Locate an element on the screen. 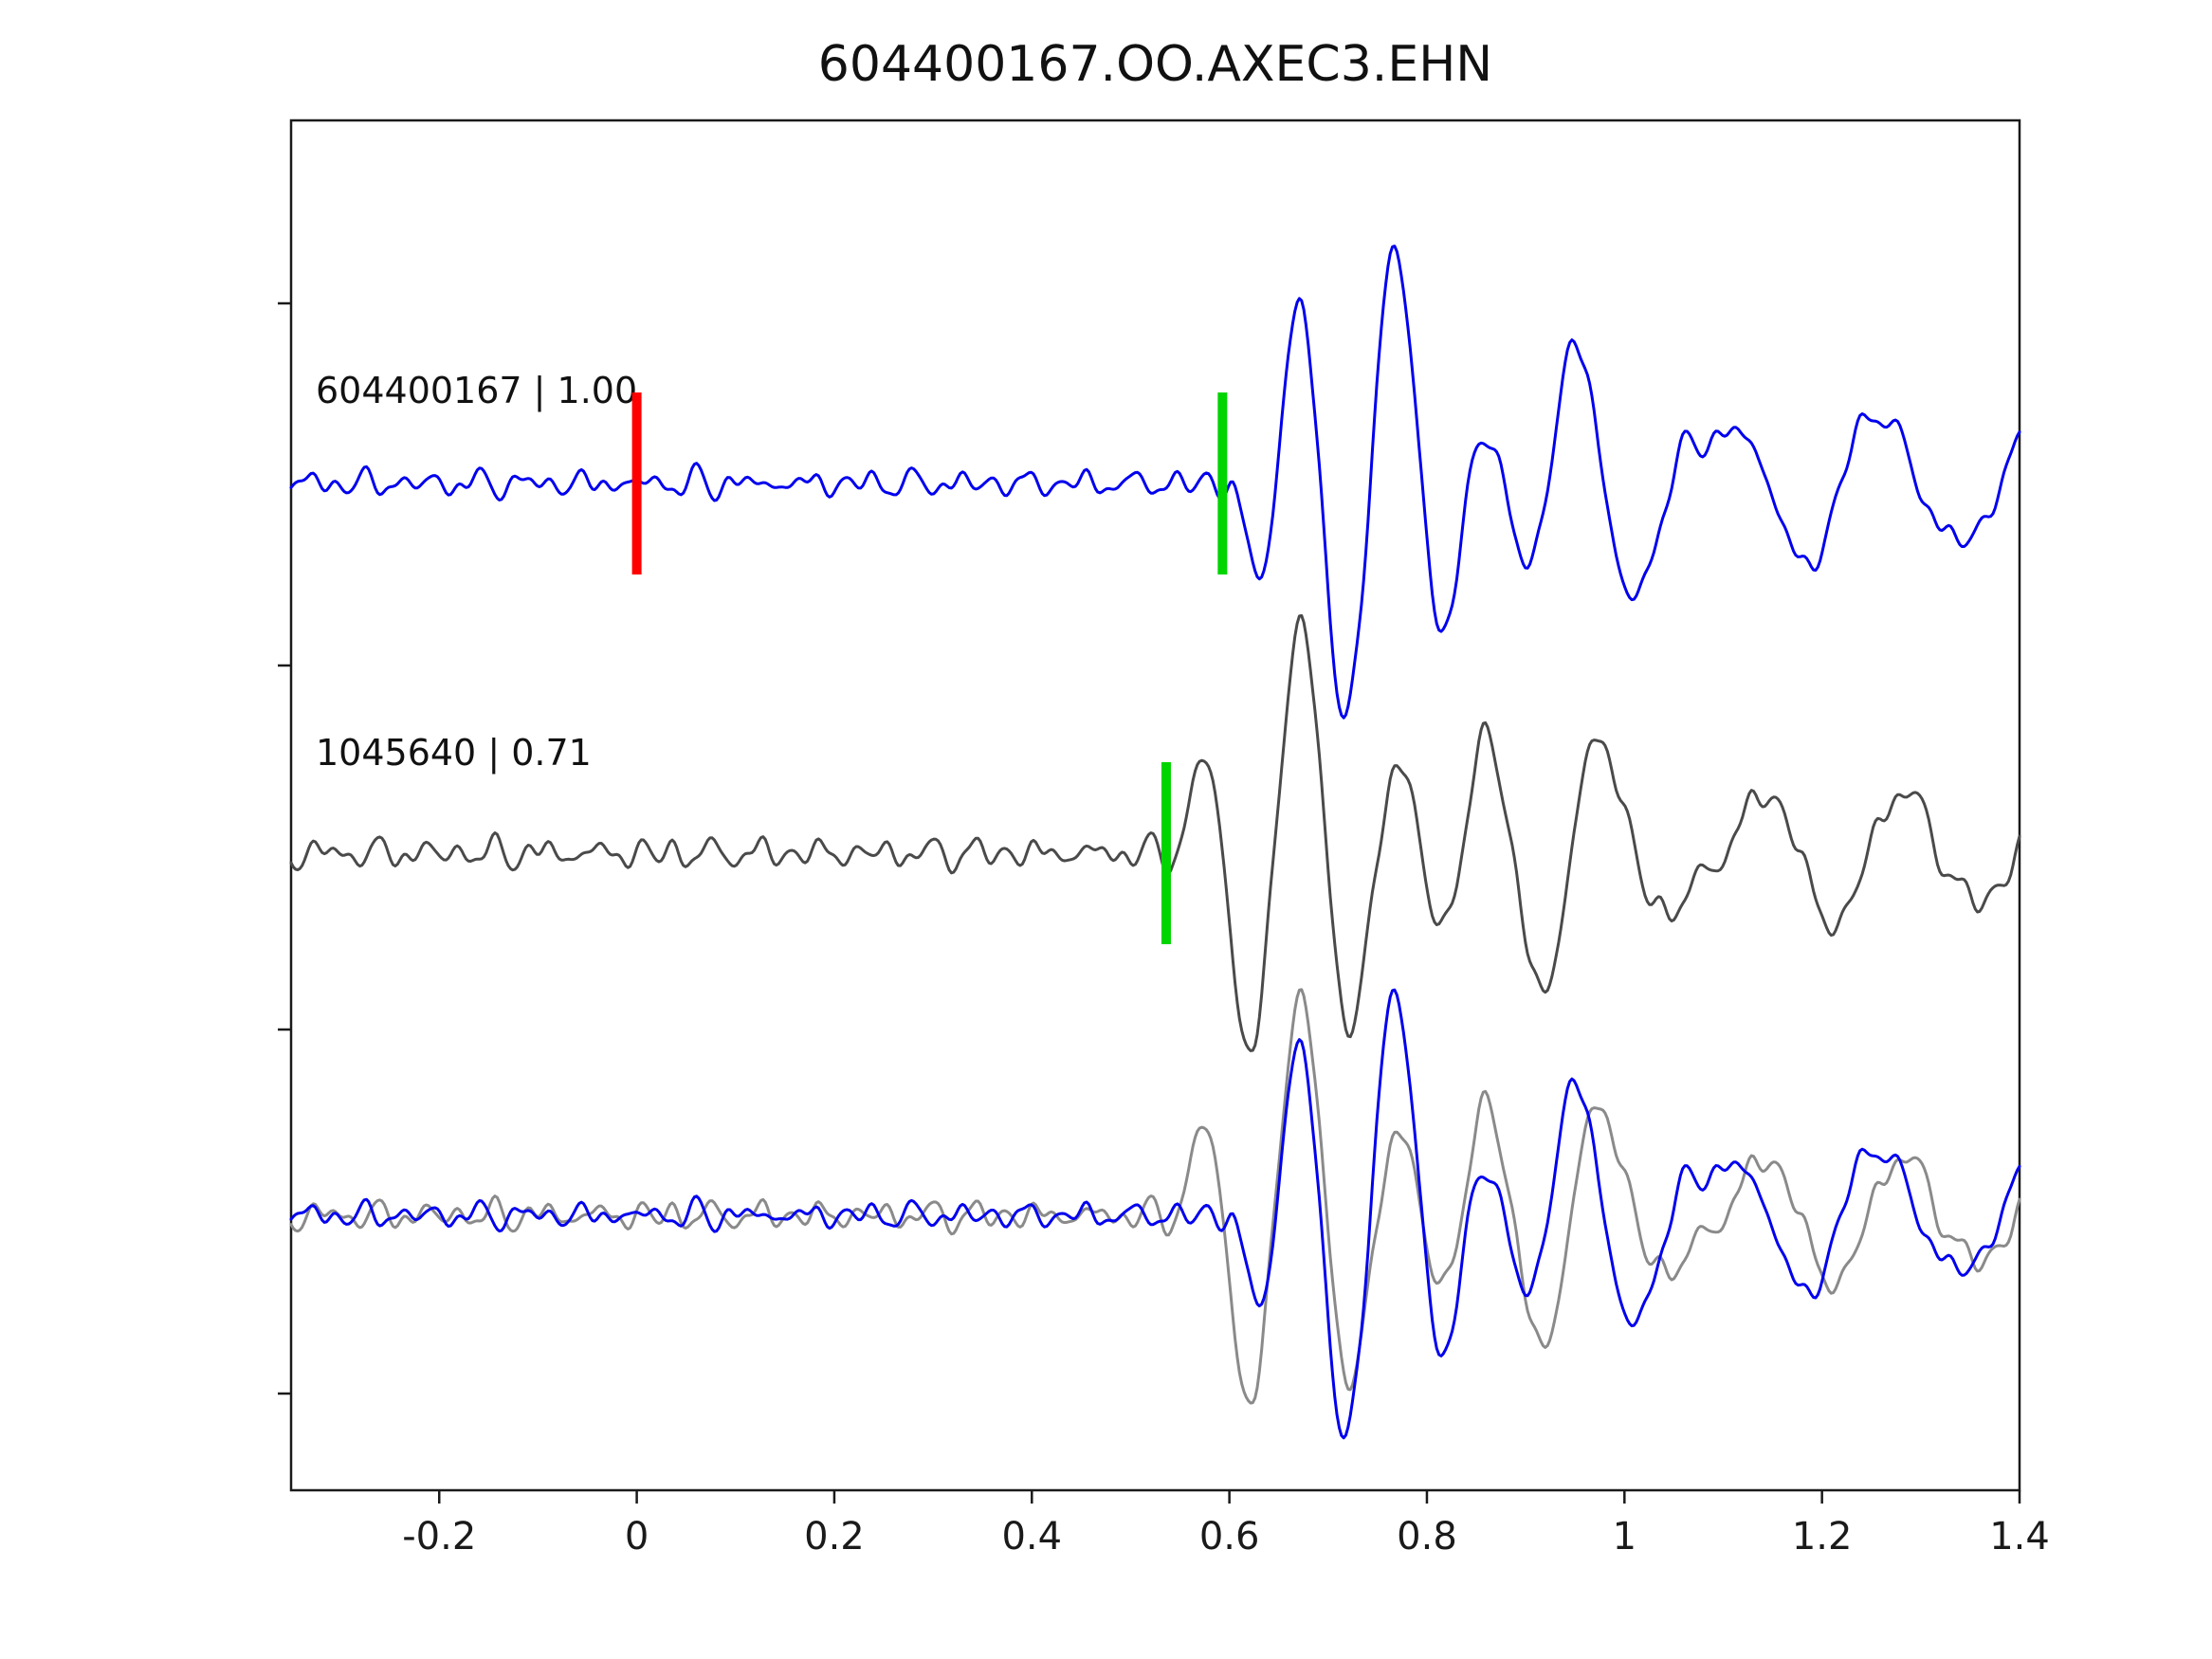 Image resolution: width=2212 pixels, height=1659 pixels. trace-label-matched-waveform: 1045640 | 0.71 is located at coordinates (454, 753).